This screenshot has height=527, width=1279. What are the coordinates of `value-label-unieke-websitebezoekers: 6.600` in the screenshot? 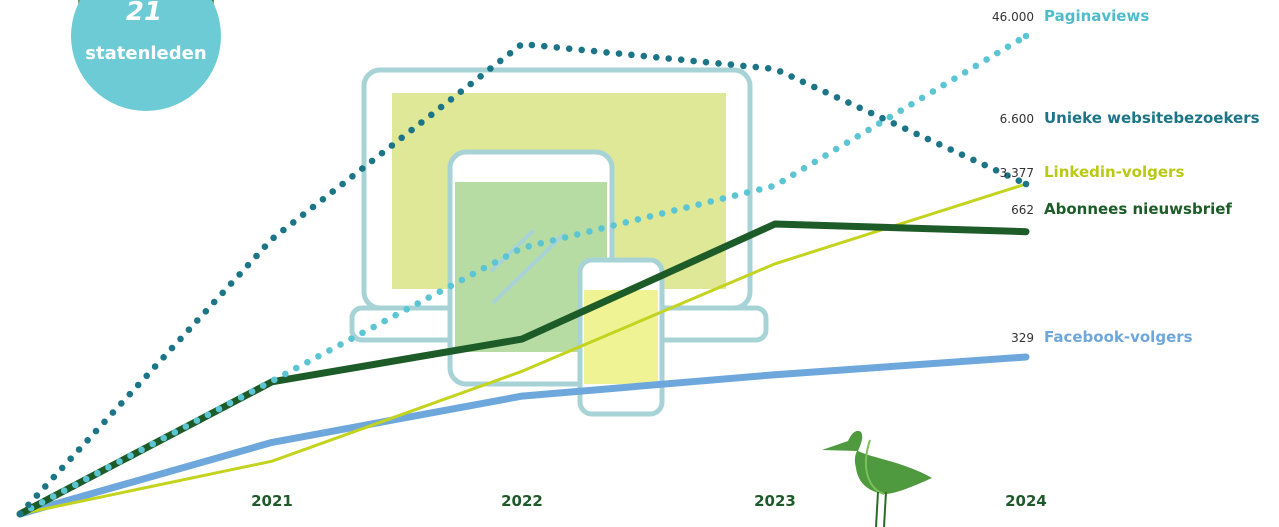 It's located at (1017, 119).